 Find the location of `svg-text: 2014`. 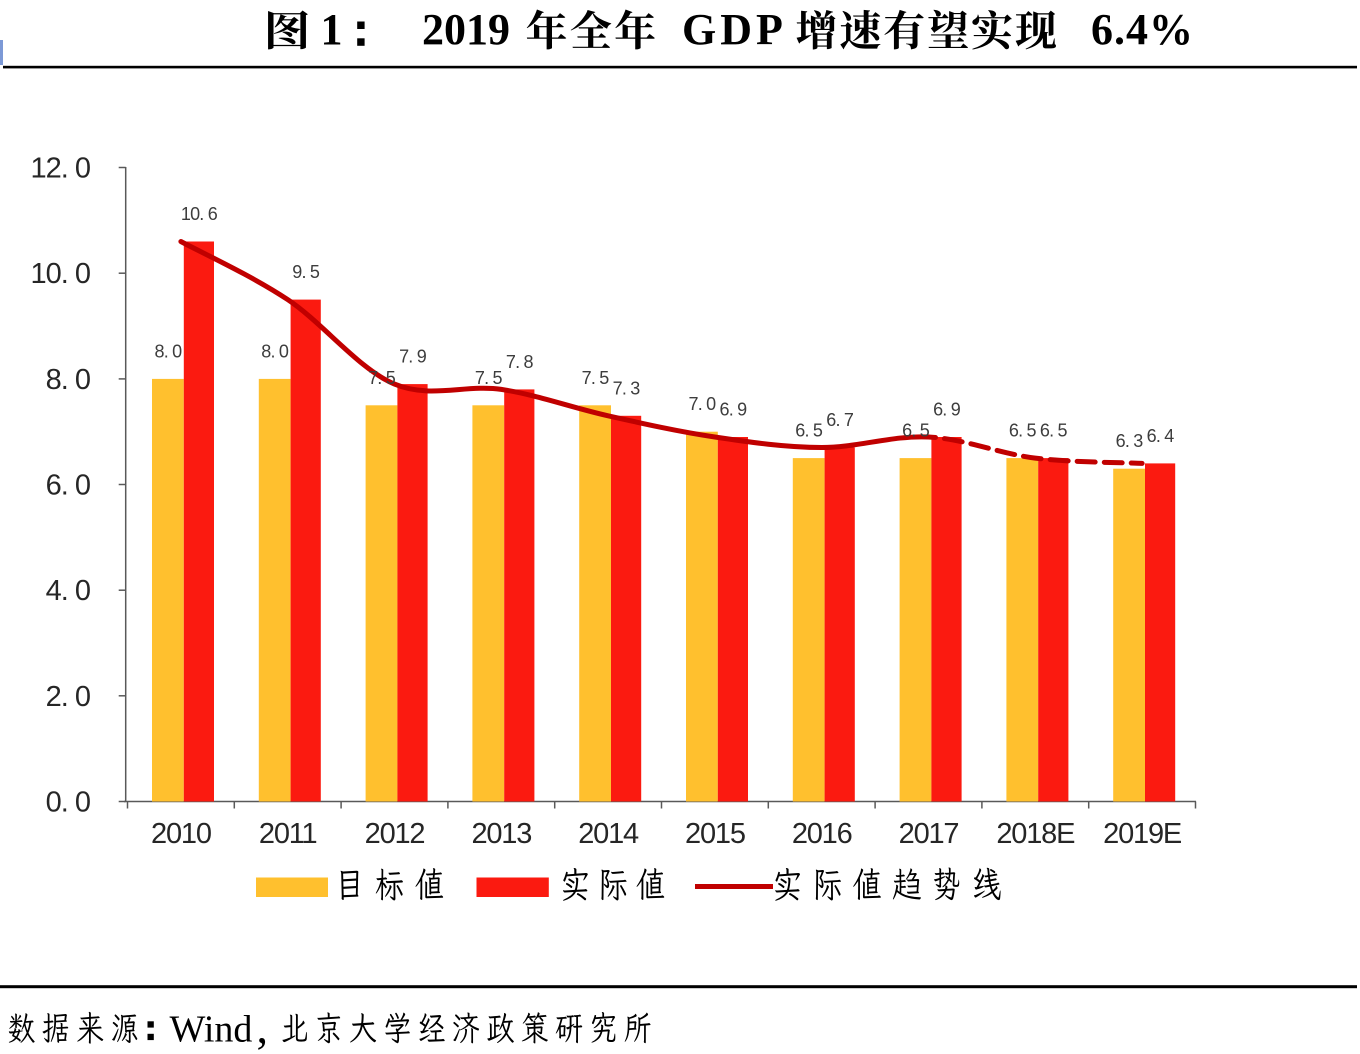

svg-text: 2014 is located at coordinates (608, 834).